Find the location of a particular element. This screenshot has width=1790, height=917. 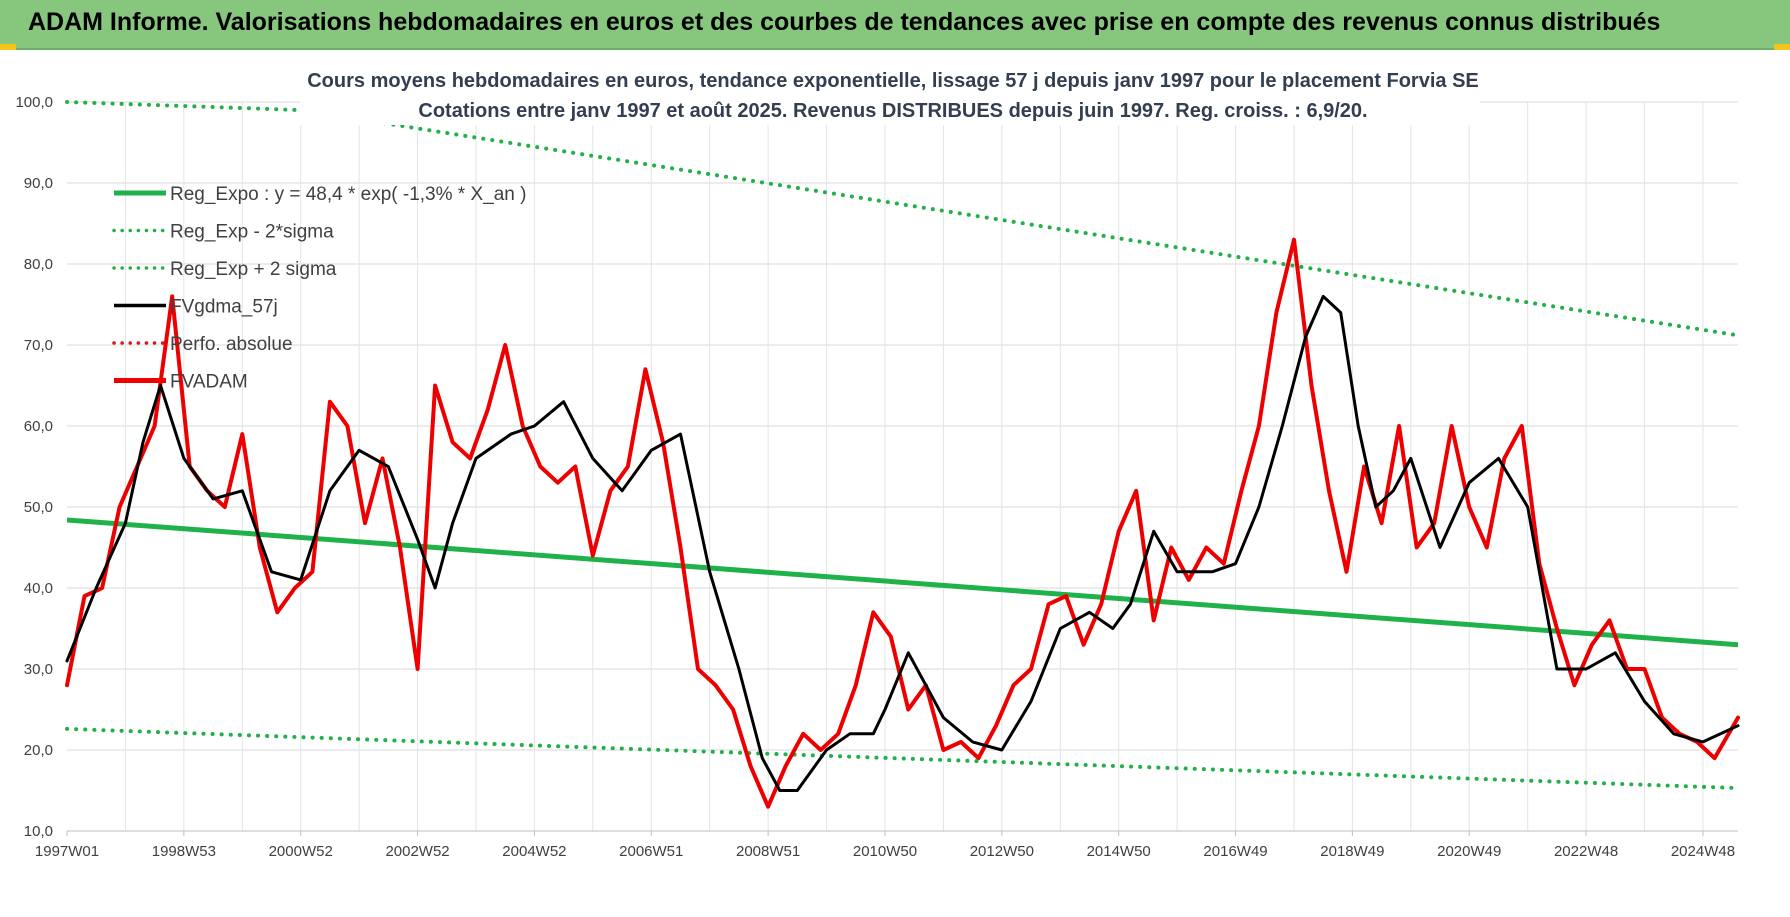

legend-label: Reg_Exp - 2*sigma is located at coordinates (252, 232).